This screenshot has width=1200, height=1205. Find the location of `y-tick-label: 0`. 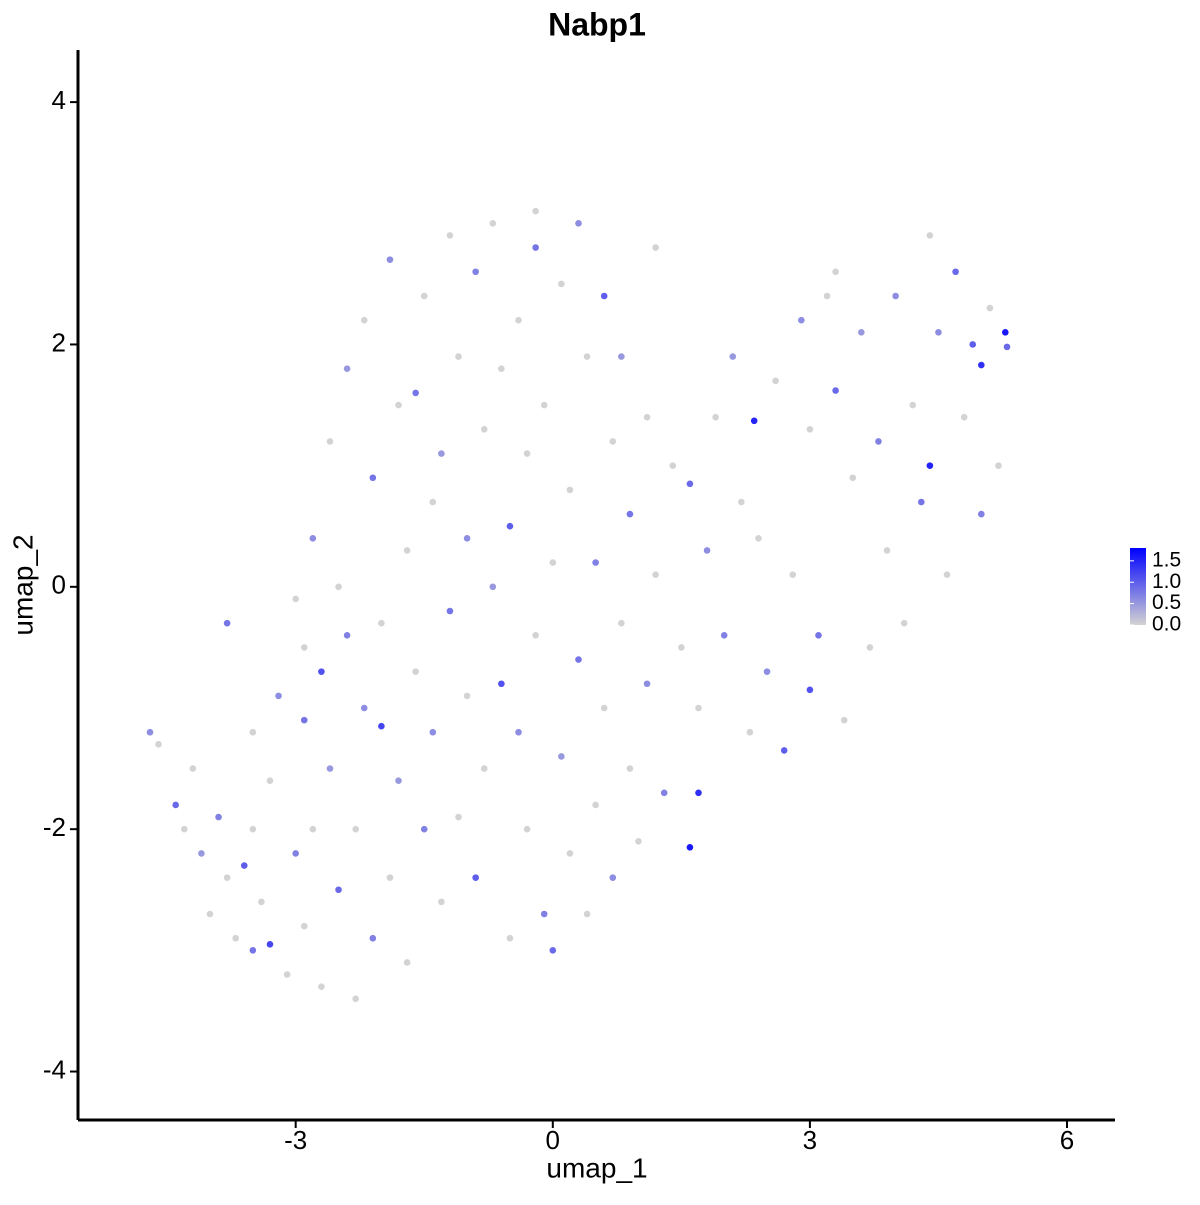

y-tick-label: 0 is located at coordinates (59, 585).